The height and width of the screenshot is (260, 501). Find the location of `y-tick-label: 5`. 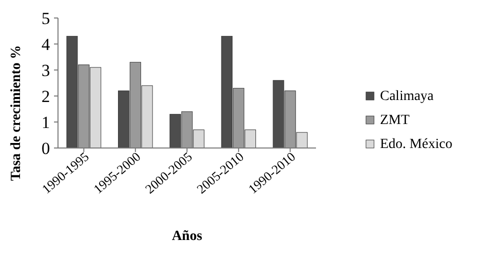

y-tick-label: 5 is located at coordinates (46, 18).